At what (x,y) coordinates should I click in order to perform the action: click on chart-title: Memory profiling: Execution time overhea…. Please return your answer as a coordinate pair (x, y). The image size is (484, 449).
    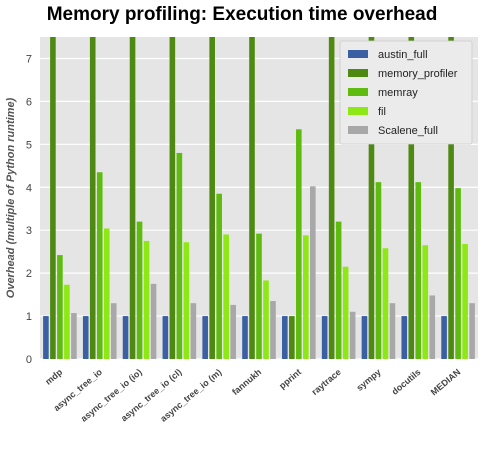
    Looking at the image, I should click on (242, 14).